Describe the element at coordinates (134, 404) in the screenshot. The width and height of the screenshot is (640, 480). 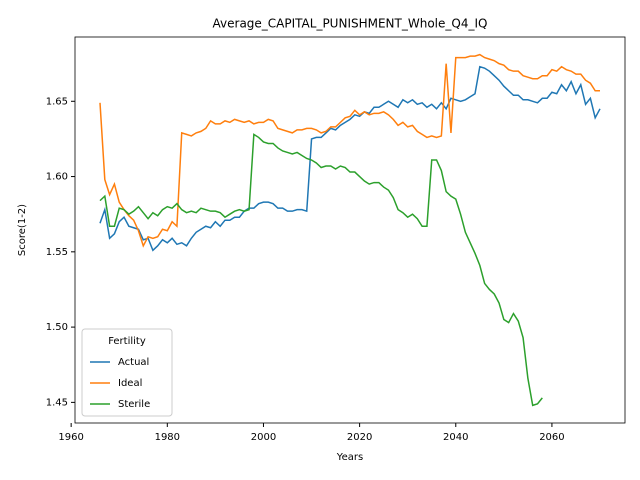
I see `legend-label: Sterile` at that location.